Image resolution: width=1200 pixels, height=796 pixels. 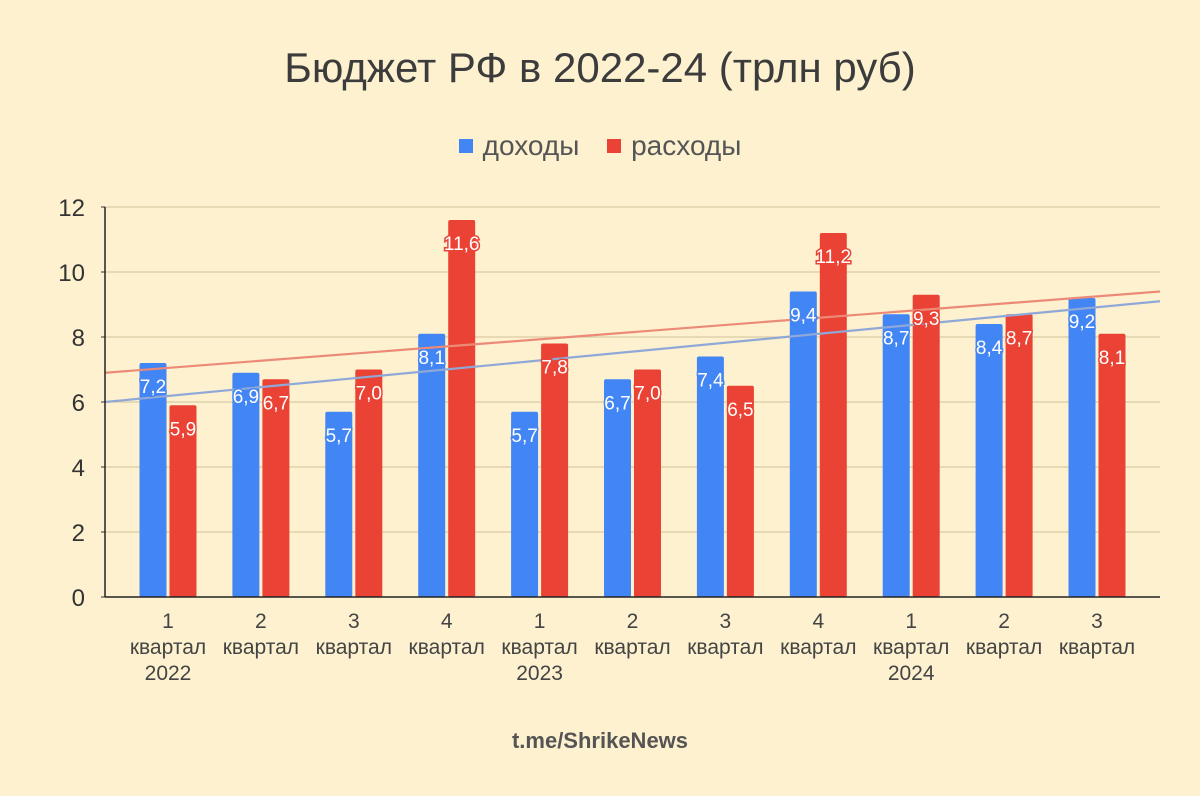 I want to click on legend-item-income: доходы, so click(x=519, y=146).